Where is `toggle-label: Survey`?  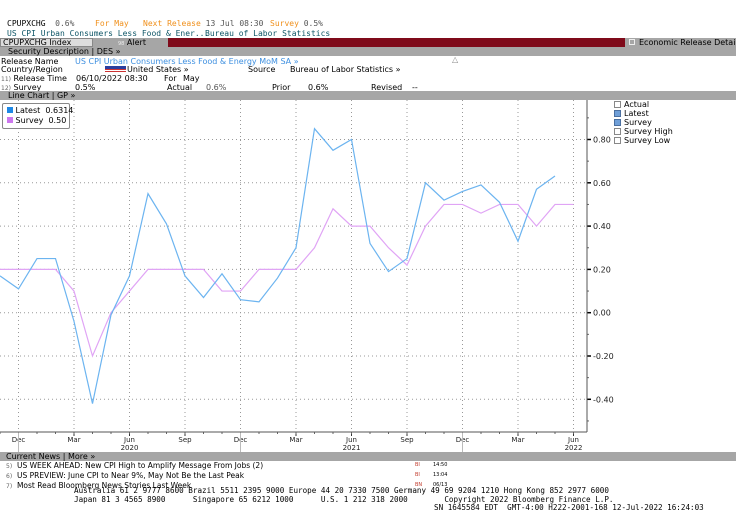 toggle-label: Survey is located at coordinates (638, 122).